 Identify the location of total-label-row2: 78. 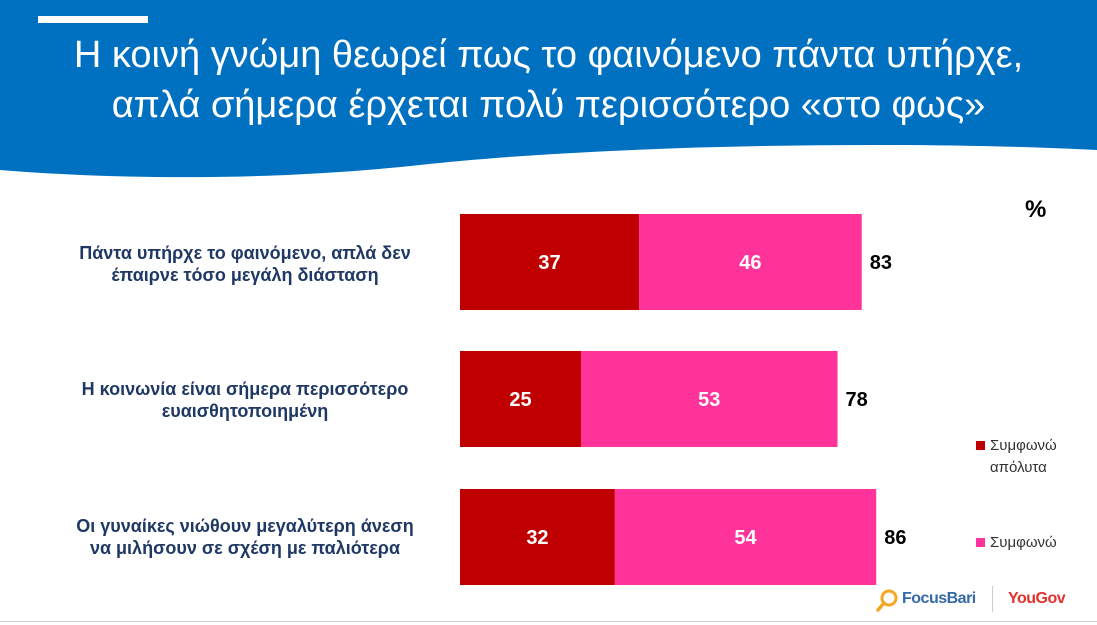
(857, 400).